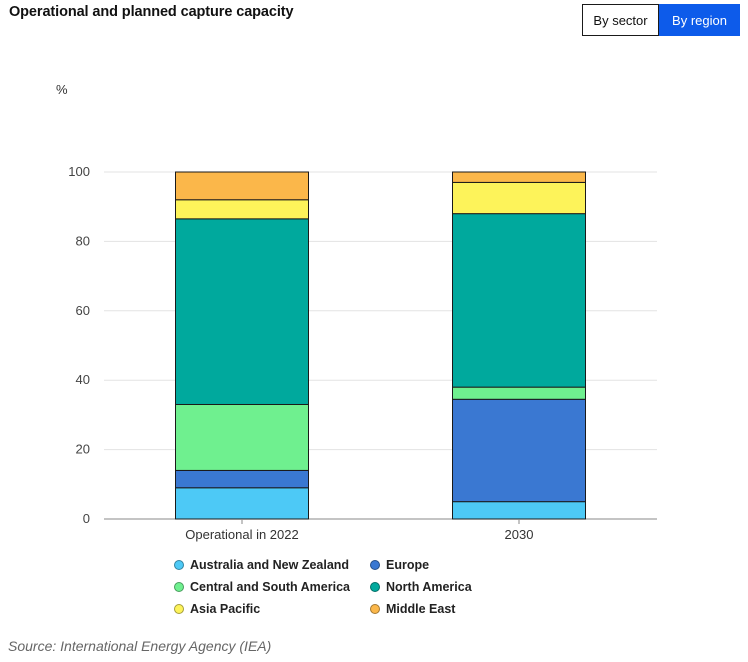 The image size is (748, 662). I want to click on legend-label: Australia and New Zealand, so click(270, 564).